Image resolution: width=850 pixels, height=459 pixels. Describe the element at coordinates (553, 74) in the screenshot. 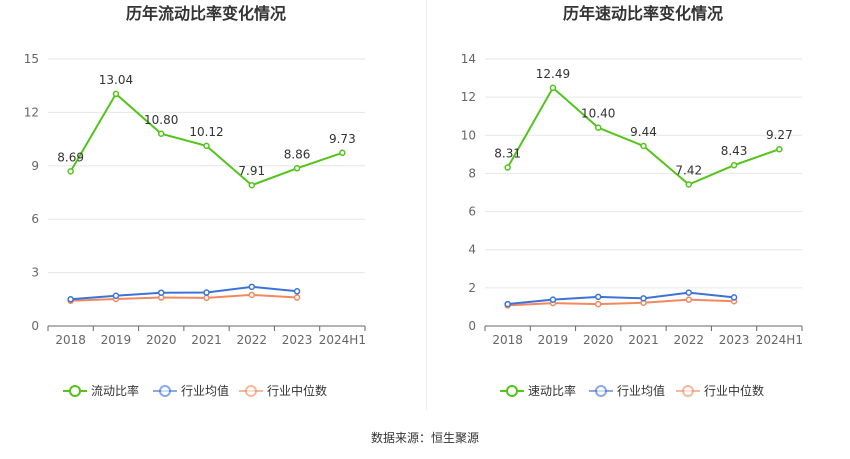

I see `data-label: 12.49` at that location.